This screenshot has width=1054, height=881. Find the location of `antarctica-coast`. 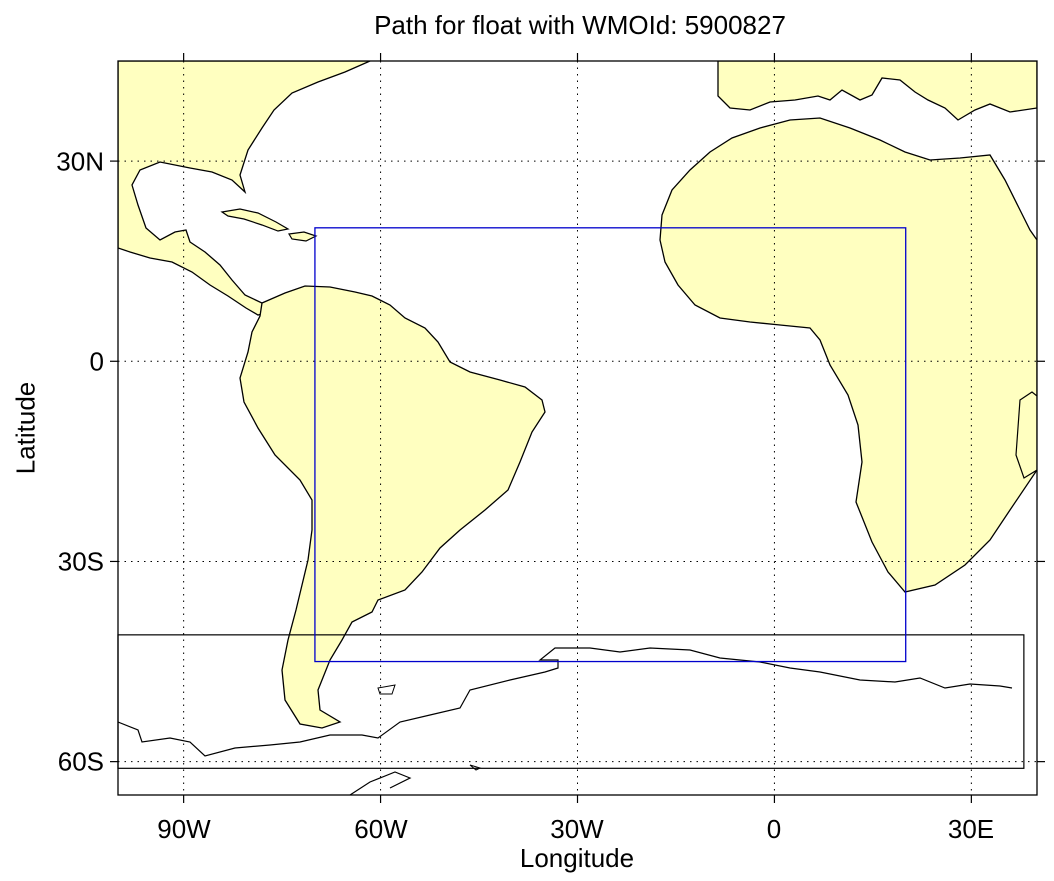

antarctica-coast is located at coordinates (565, 702).